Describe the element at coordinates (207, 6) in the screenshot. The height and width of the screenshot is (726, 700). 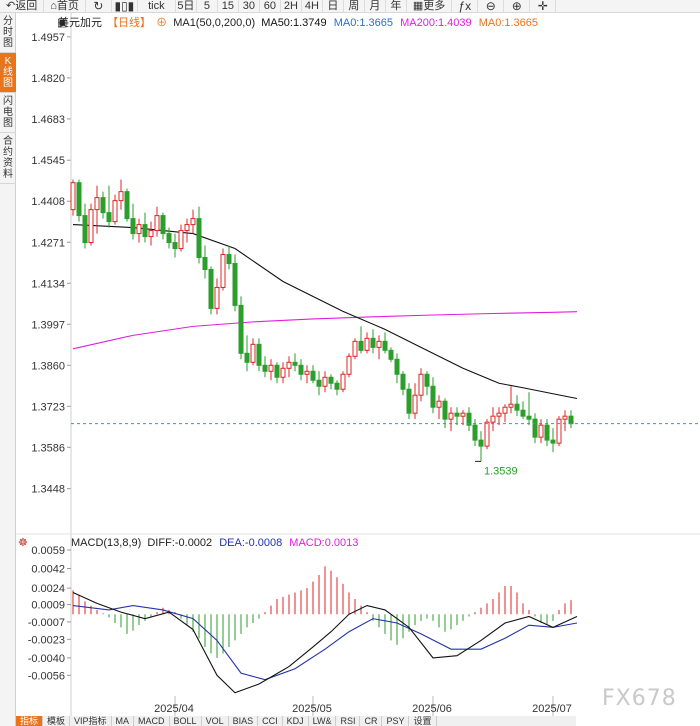
I see `period-button-1: 5` at that location.